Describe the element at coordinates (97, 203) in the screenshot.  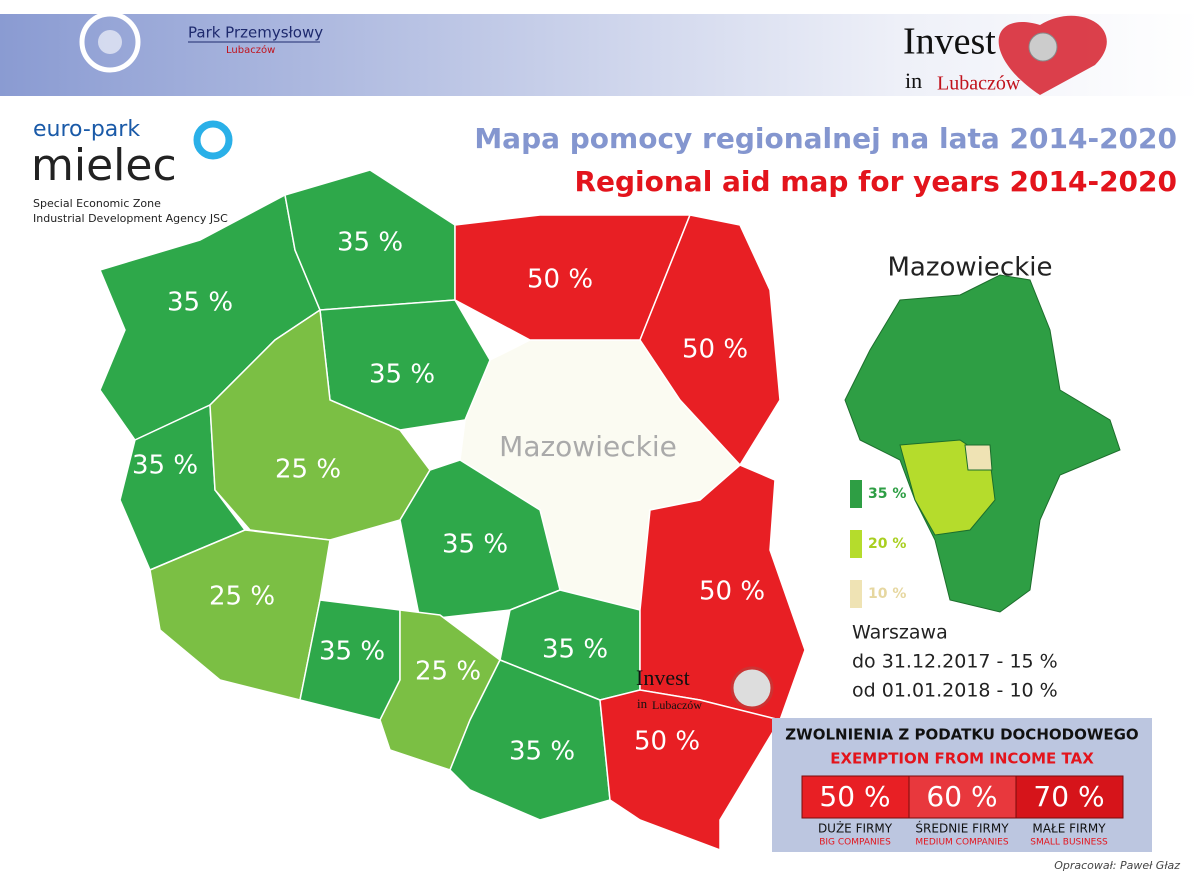
I see `logo-line: Special Economic Zone` at that location.